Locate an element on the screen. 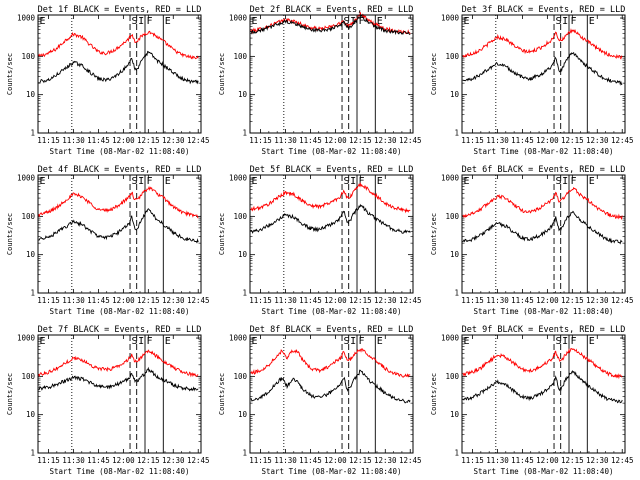 The image size is (640, 480). panel-title: Det 4f BLACK = Events, RED = LLD is located at coordinates (120, 170).